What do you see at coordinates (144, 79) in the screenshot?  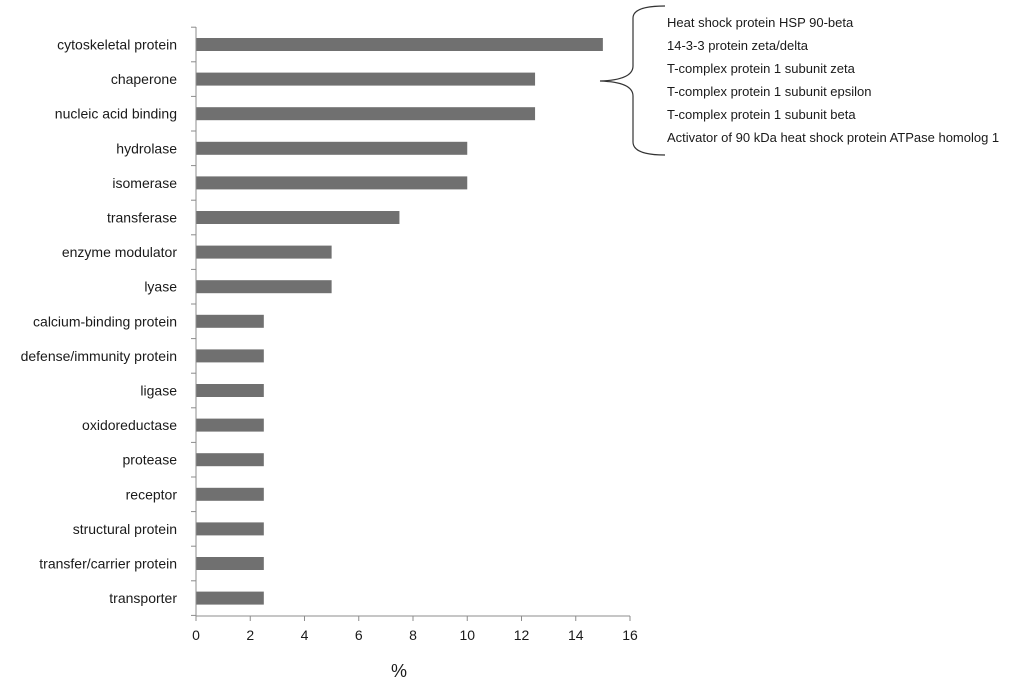 I see `category-label: chaperone` at bounding box center [144, 79].